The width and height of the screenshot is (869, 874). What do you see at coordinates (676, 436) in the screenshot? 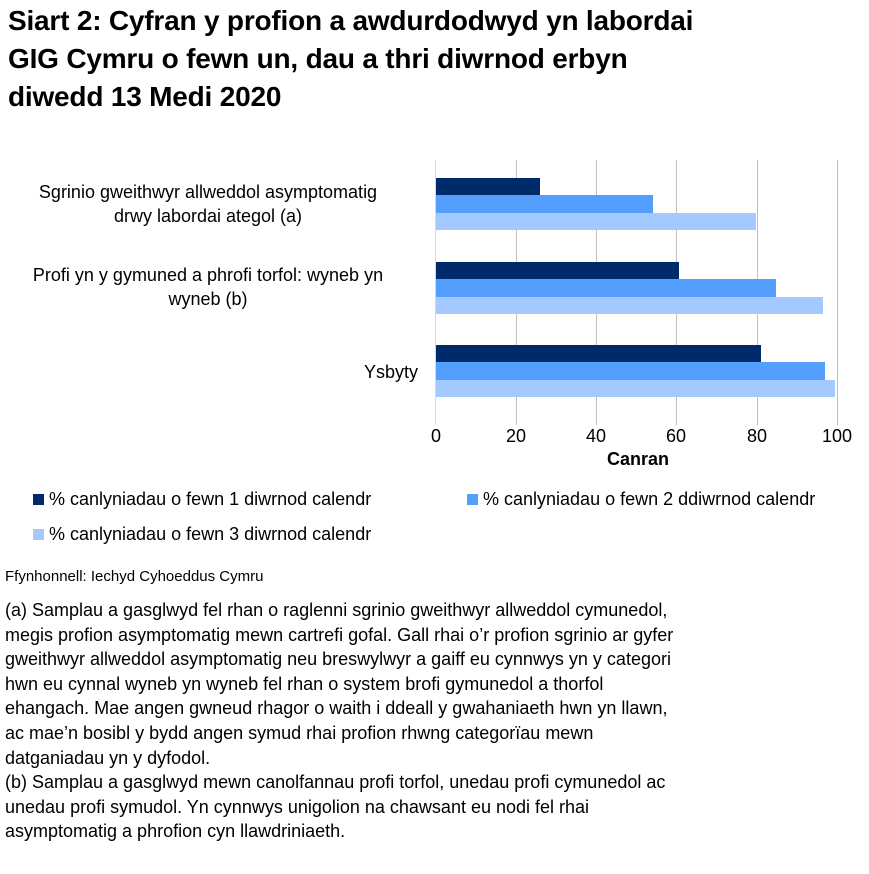
I see `x-tick: 60` at bounding box center [676, 436].